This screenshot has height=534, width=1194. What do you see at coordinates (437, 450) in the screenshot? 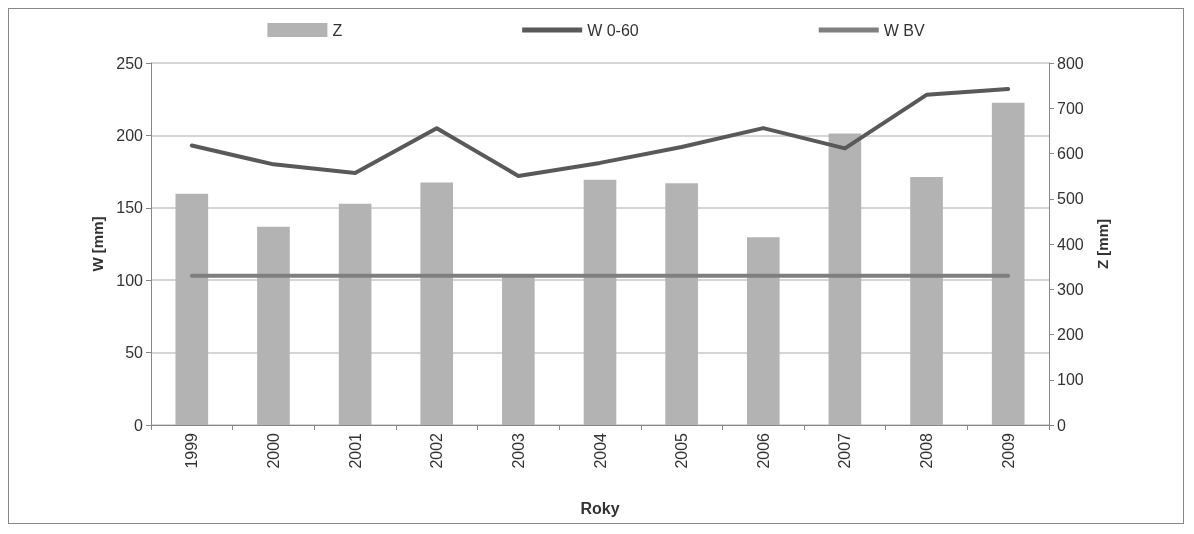
I see `x-tick-label: 2002` at bounding box center [437, 450].